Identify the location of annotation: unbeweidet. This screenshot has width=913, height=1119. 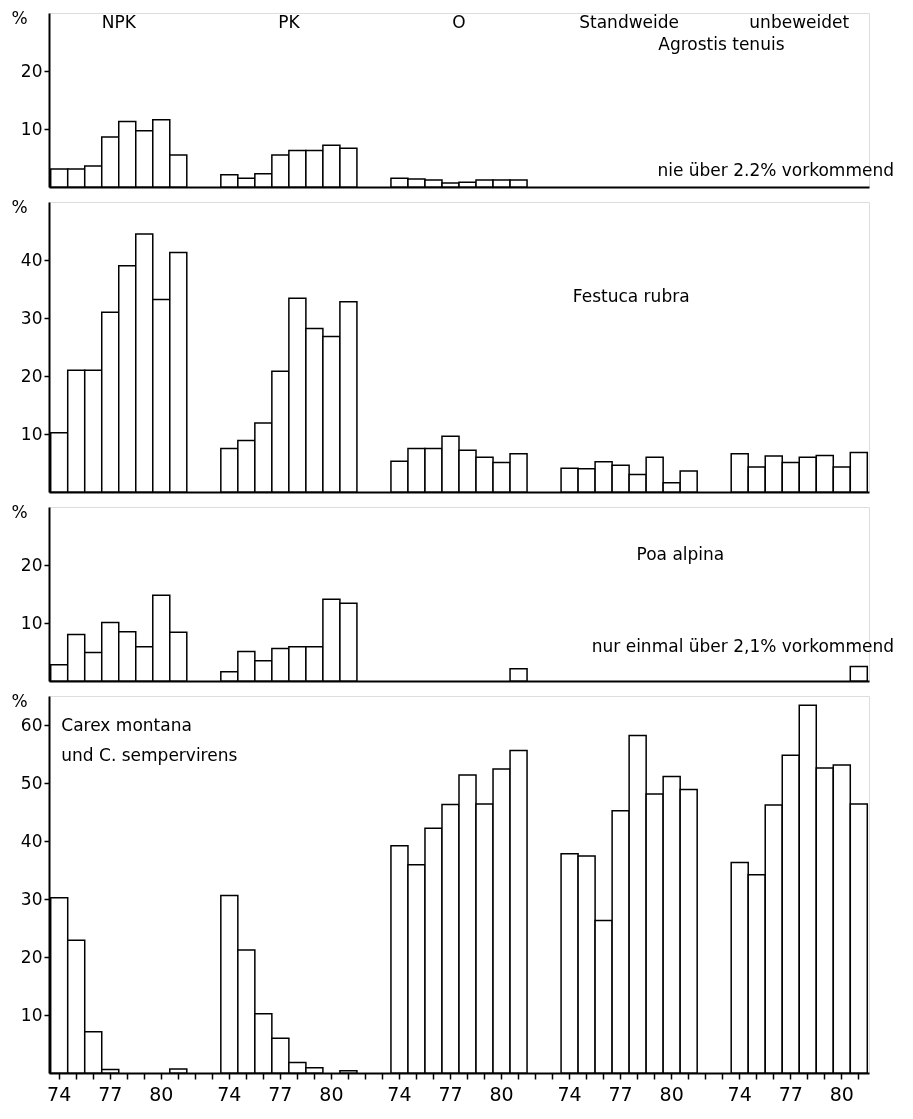
(799, 22).